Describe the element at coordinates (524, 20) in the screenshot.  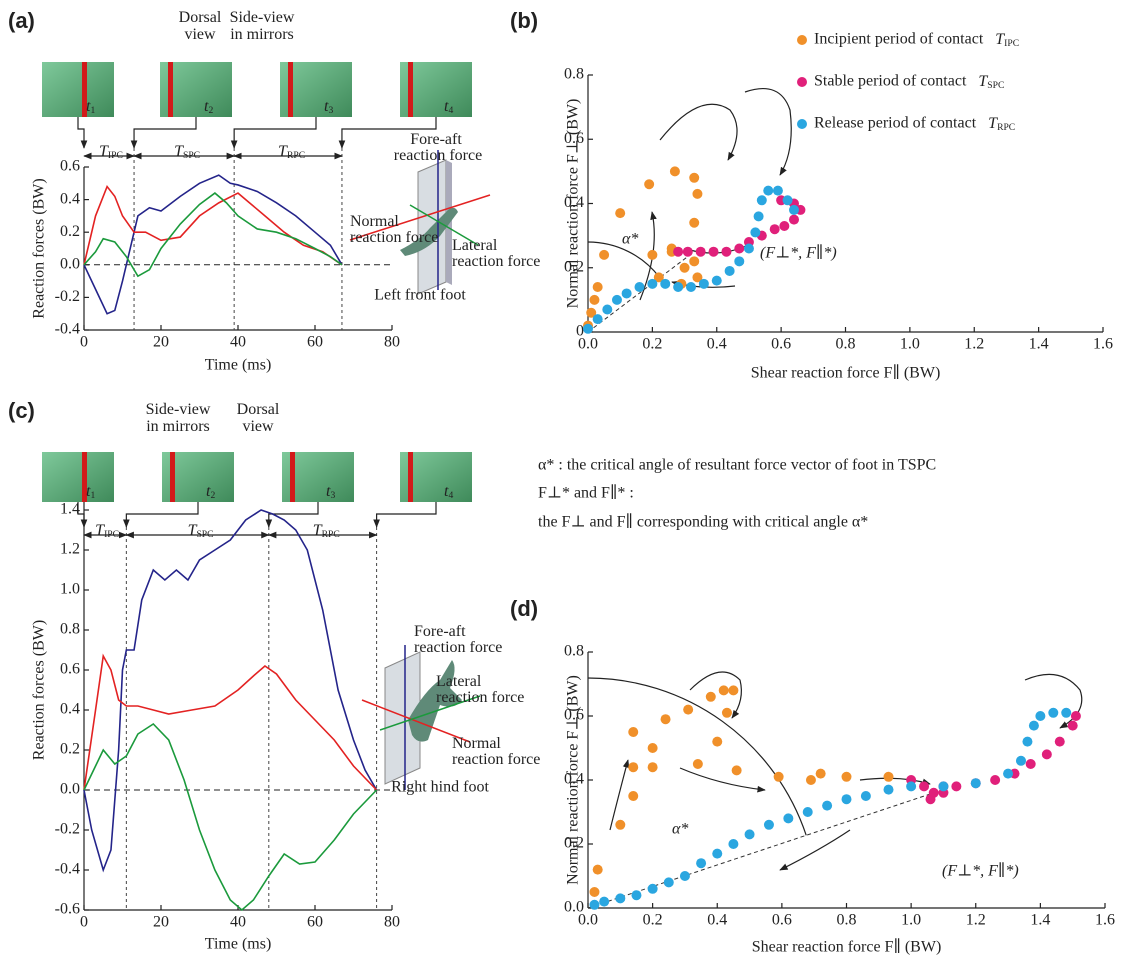
I see `panel-label: (b)` at that location.